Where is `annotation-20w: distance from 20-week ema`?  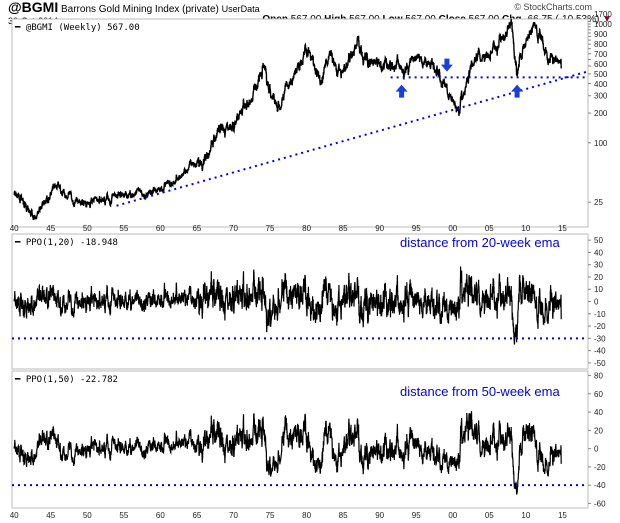
annotation-20w: distance from 20-week ema is located at coordinates (480, 242).